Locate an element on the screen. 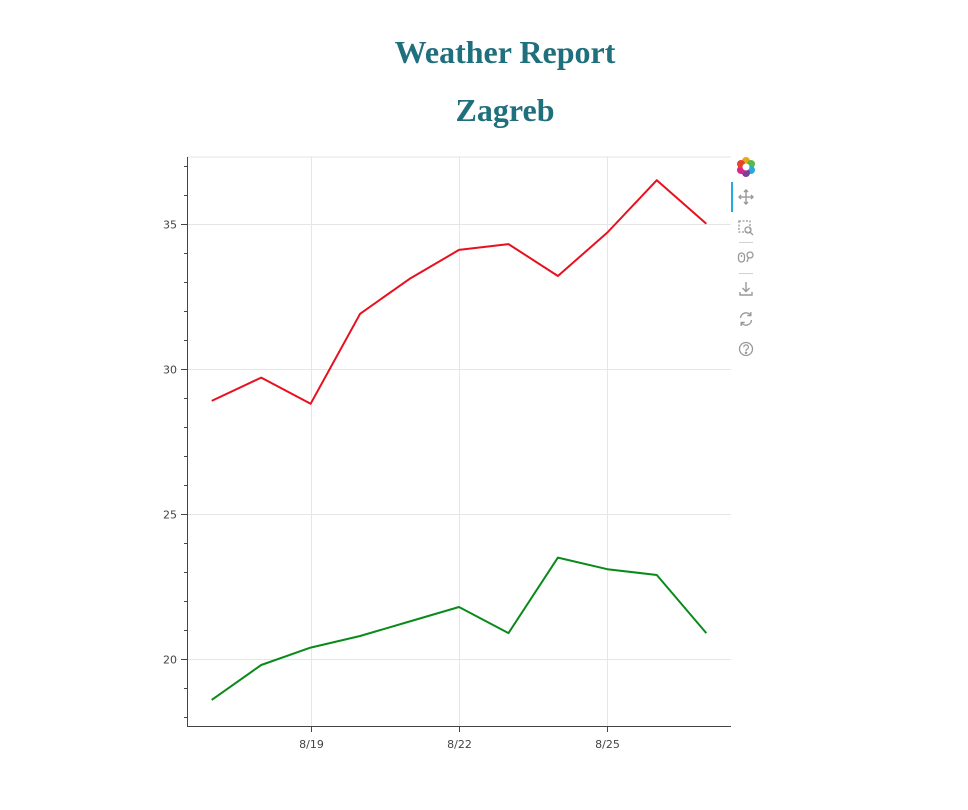 Image resolution: width=968 pixels, height=810 pixels. help-icon is located at coordinates (746, 349).